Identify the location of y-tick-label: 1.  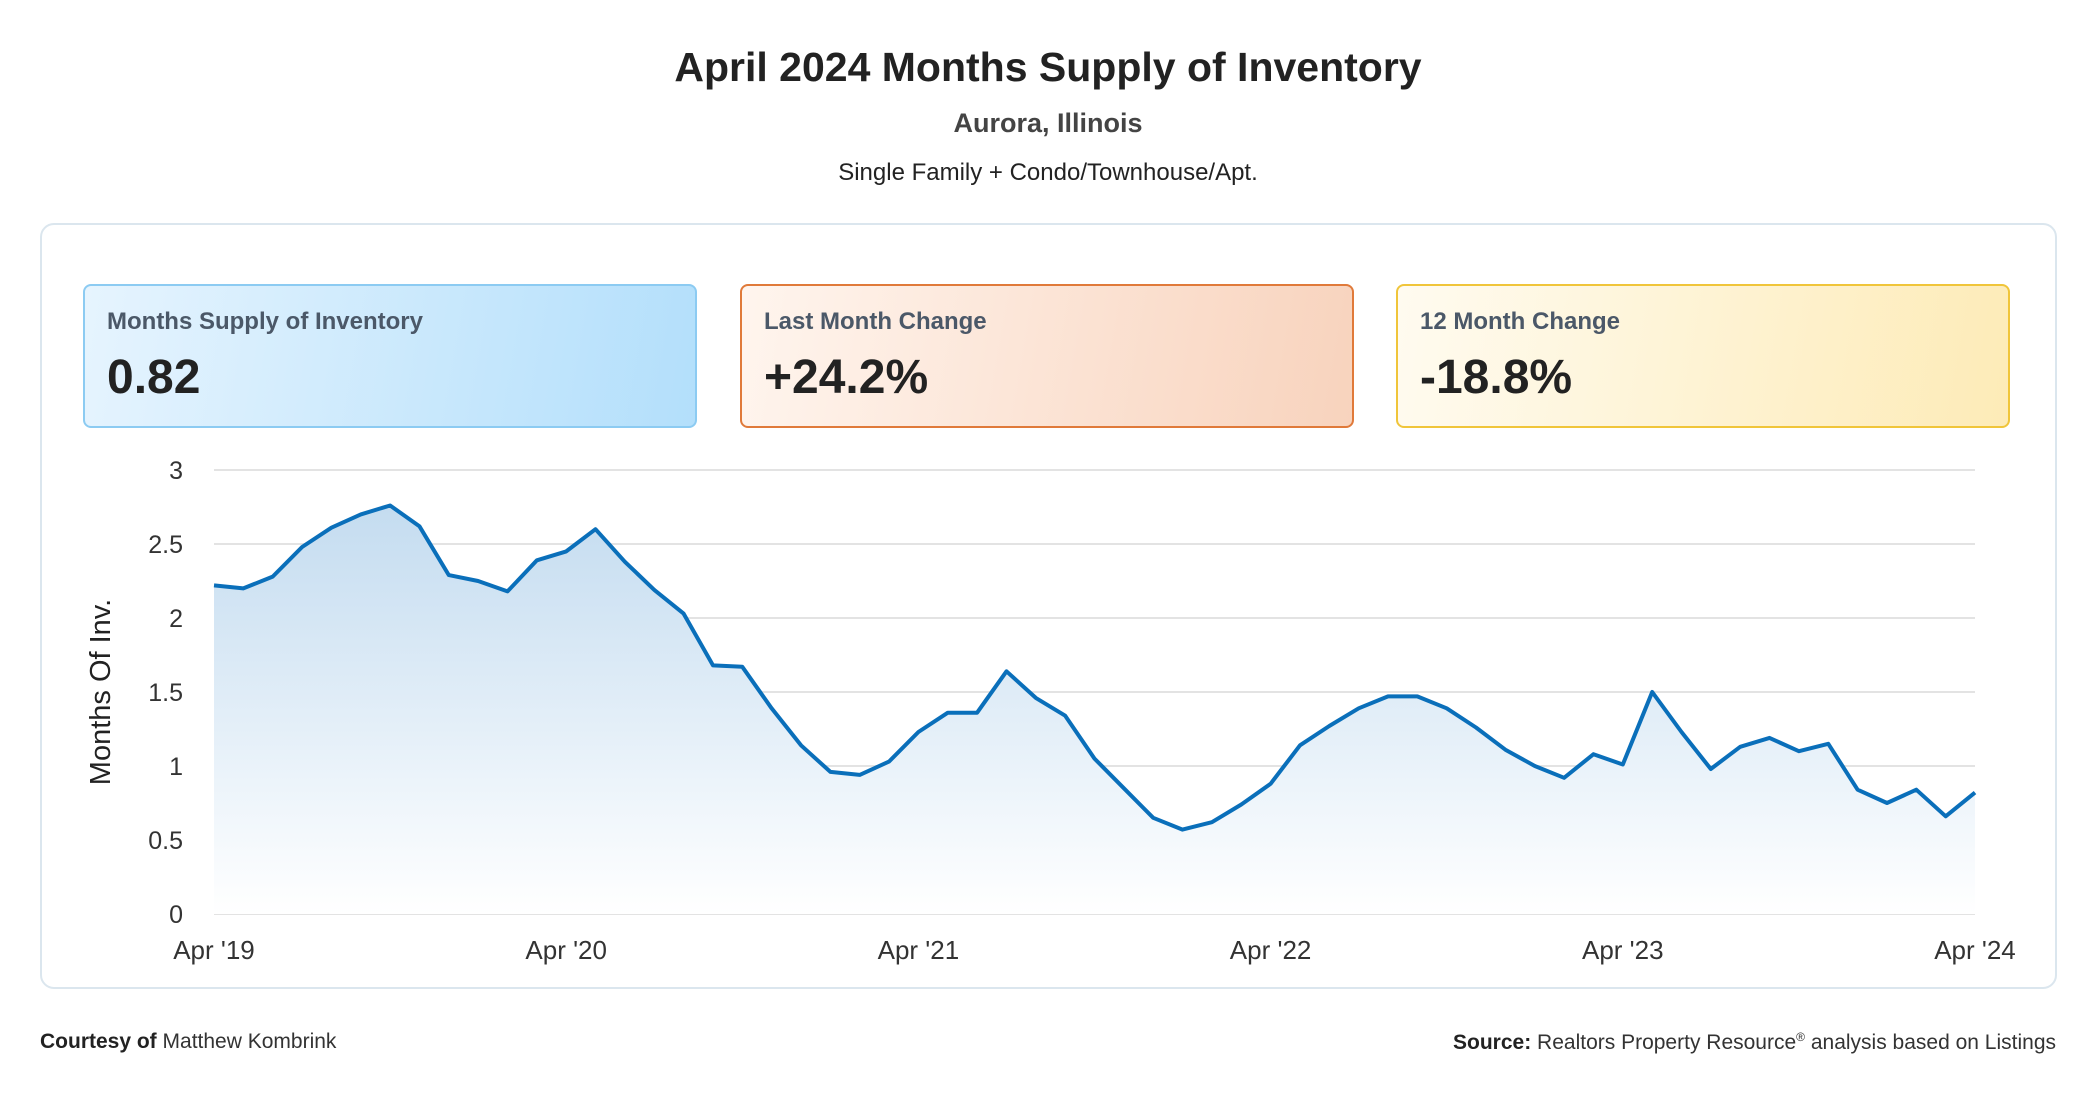
(176, 767).